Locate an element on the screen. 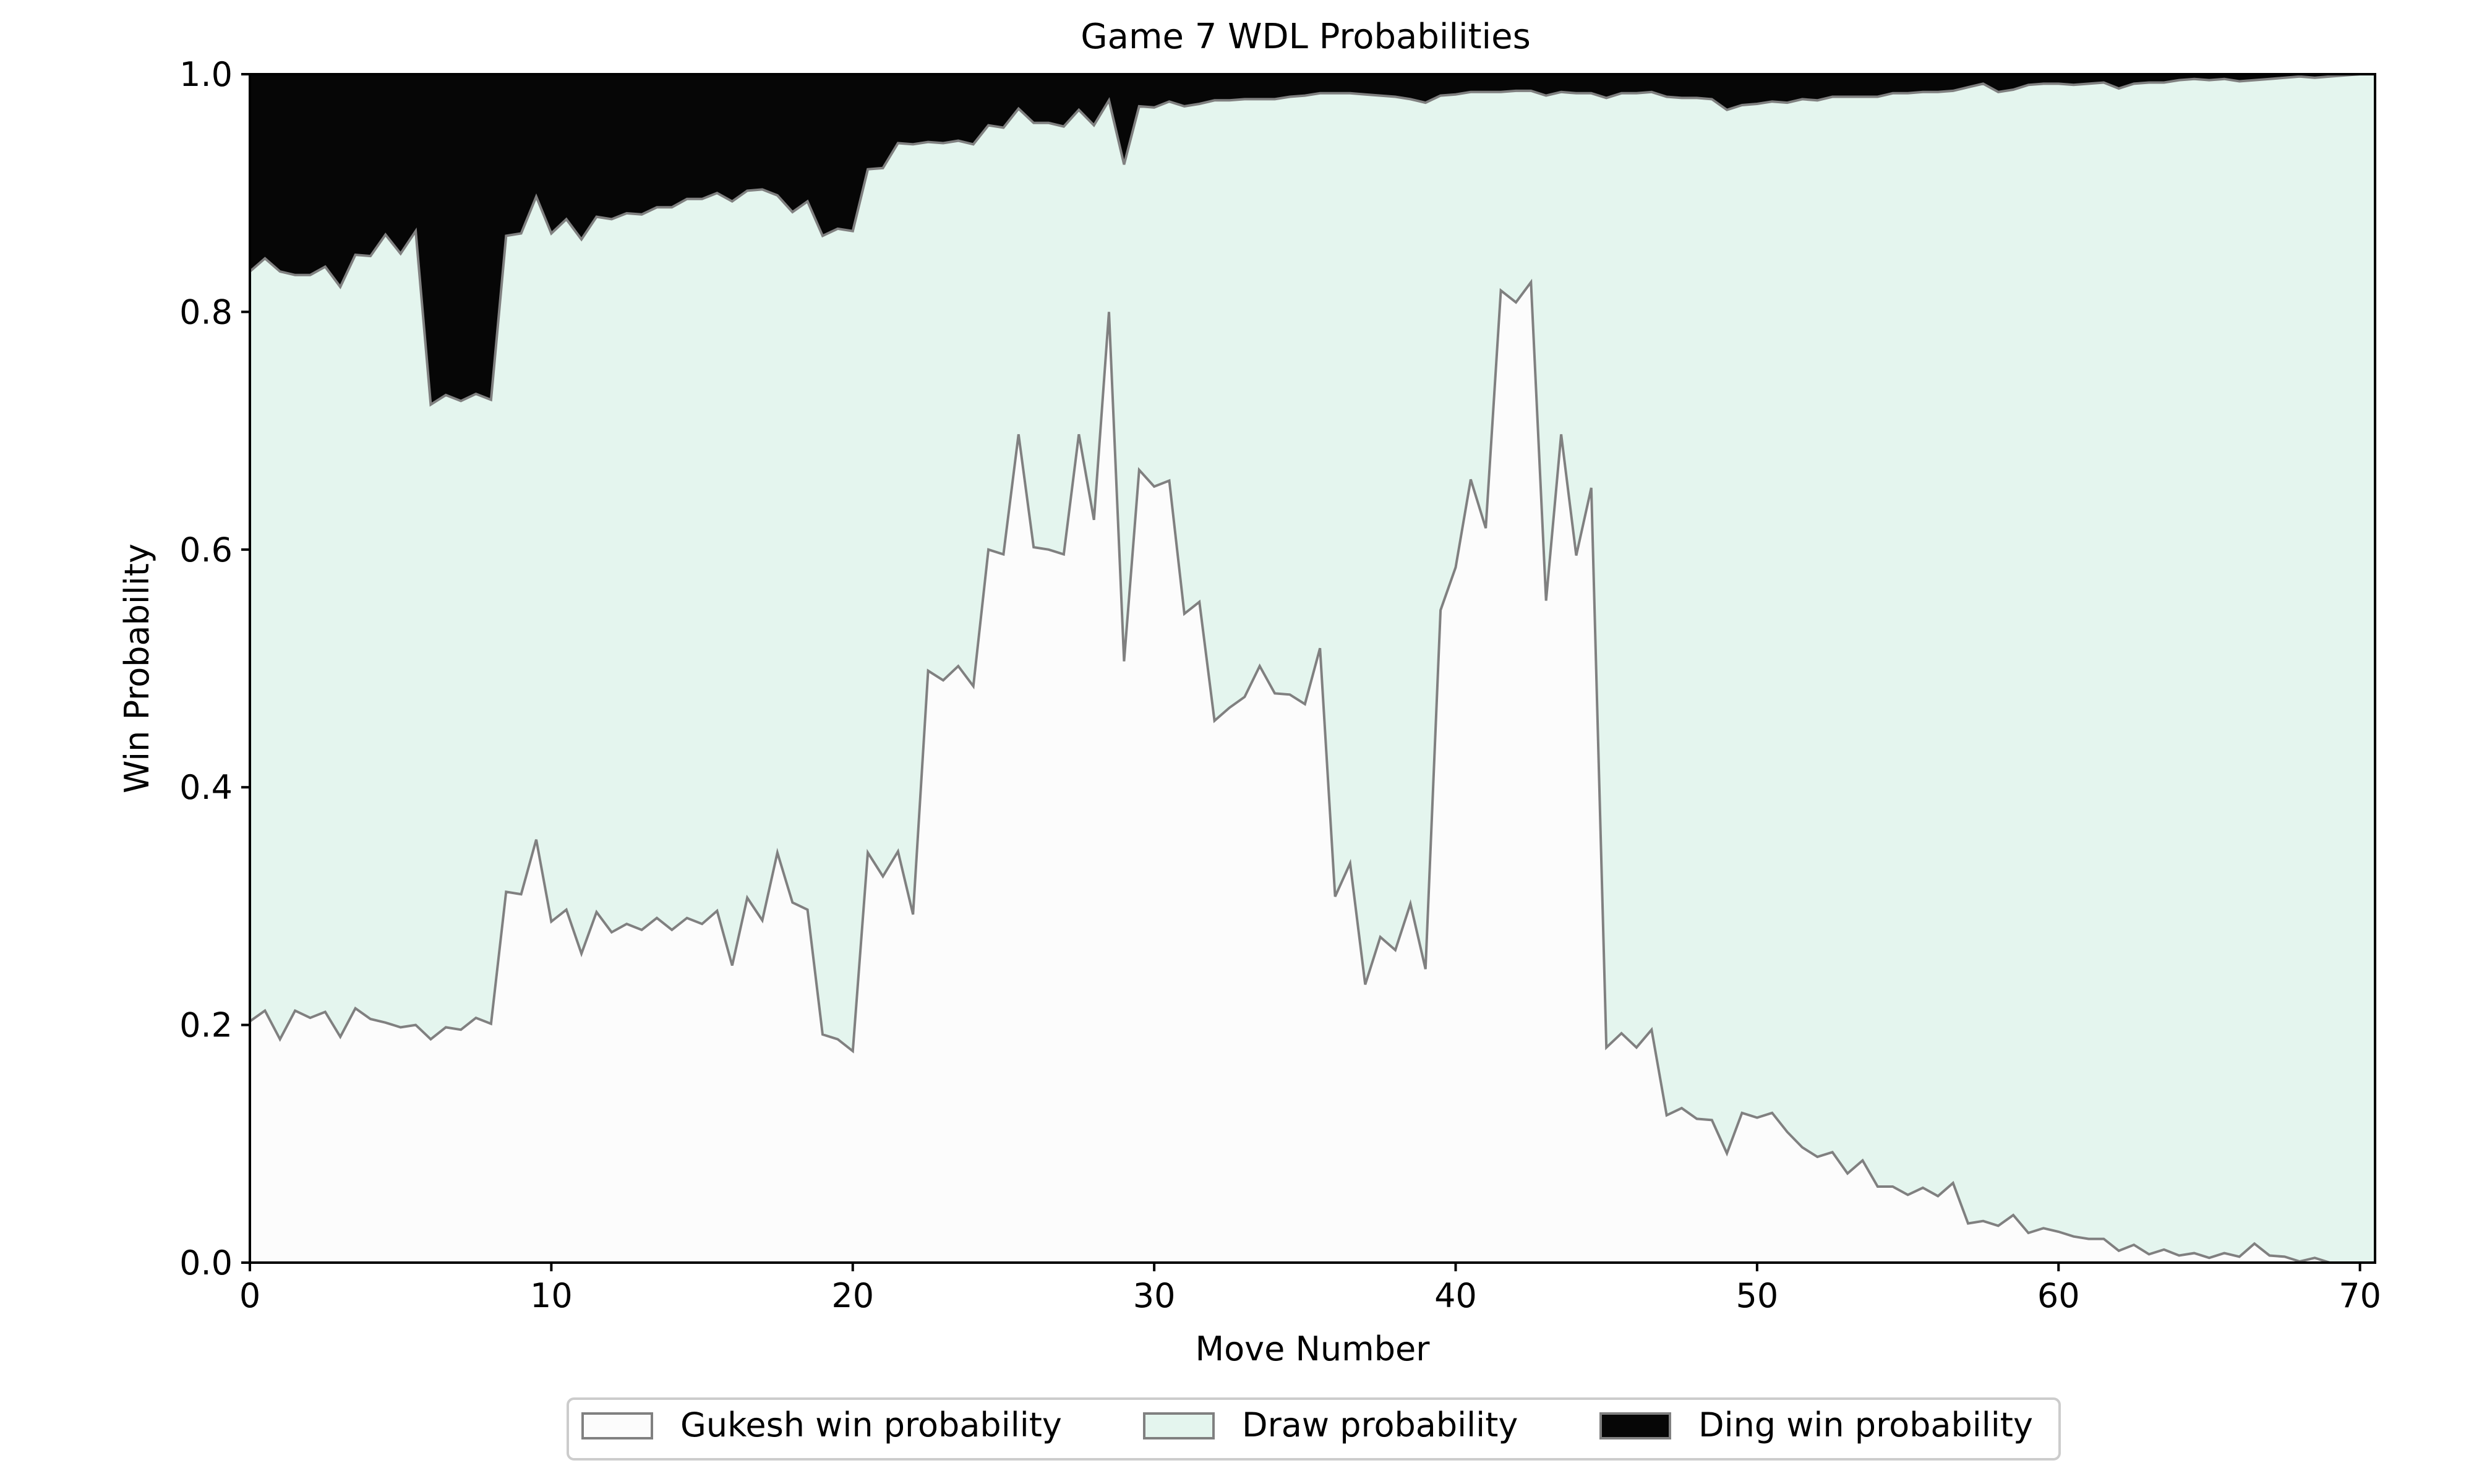  legend-label-ding: Ding win probability is located at coordinates (1865, 1424).